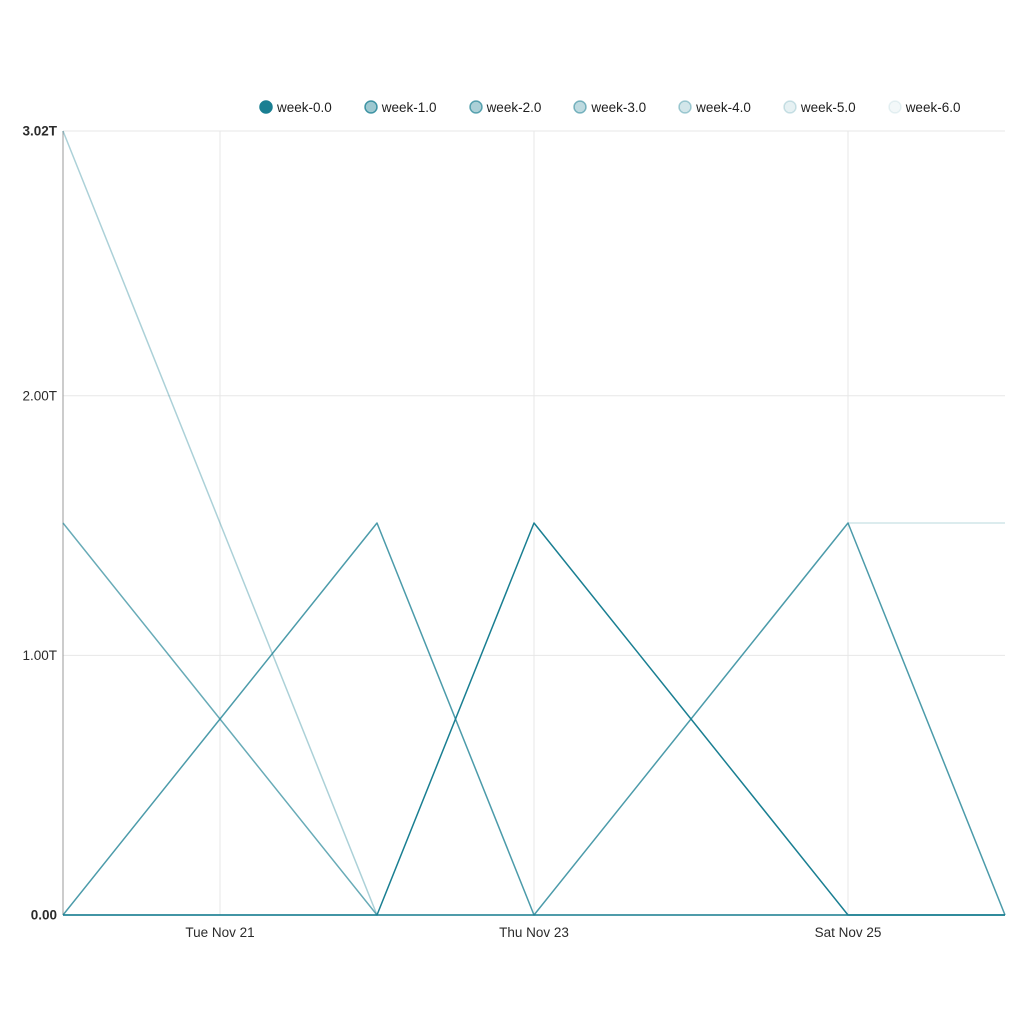  Describe the element at coordinates (44, 915) in the screenshot. I see `y-tick-label: 0.00` at that location.